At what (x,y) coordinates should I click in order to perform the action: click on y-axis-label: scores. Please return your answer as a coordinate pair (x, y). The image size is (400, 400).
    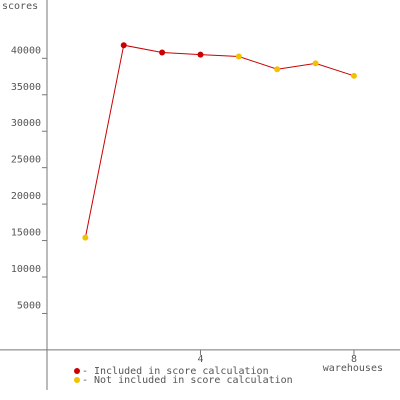
    Looking at the image, I should click on (20, 6).